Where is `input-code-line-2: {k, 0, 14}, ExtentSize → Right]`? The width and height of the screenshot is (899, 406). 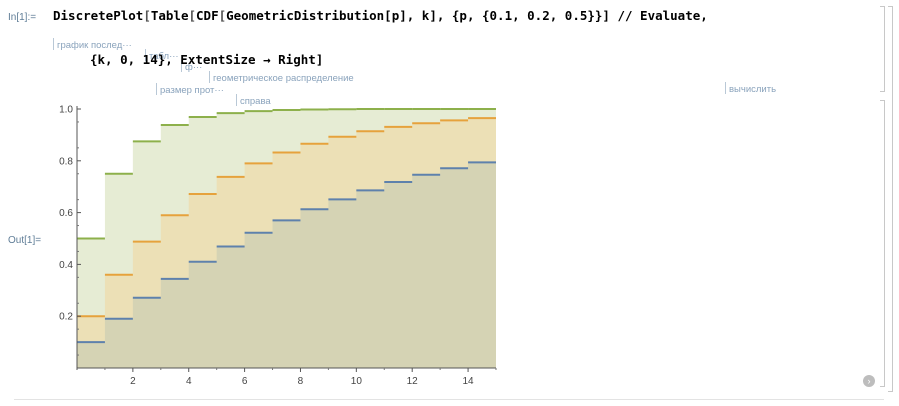 input-code-line-2: {k, 0, 14}, ExtentSize → Right] is located at coordinates (207, 59).